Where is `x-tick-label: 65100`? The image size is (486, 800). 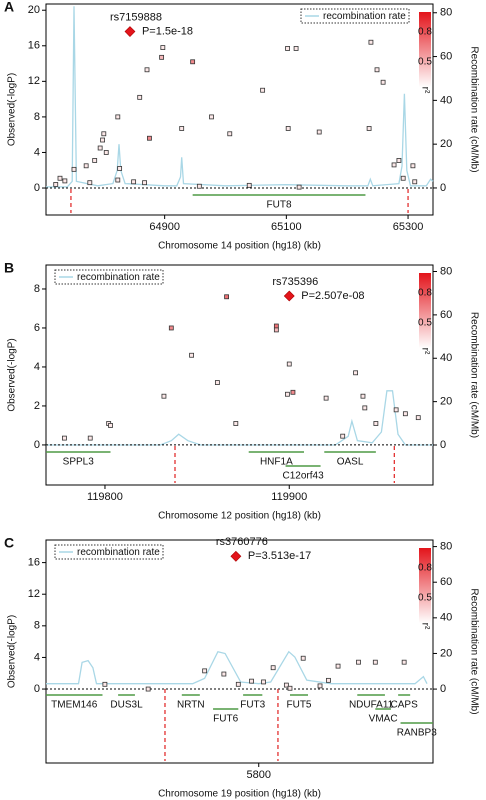 x-tick-label: 65100 is located at coordinates (286, 227).